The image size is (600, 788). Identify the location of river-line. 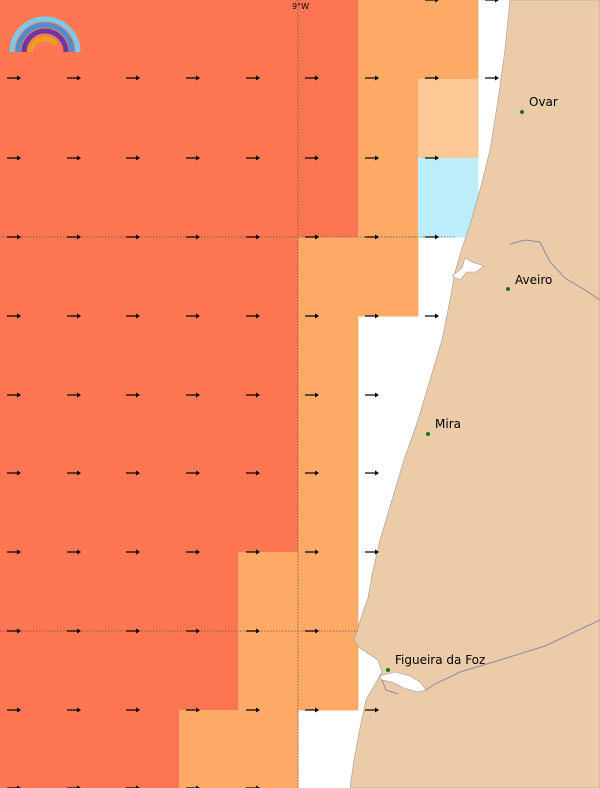
(512, 655).